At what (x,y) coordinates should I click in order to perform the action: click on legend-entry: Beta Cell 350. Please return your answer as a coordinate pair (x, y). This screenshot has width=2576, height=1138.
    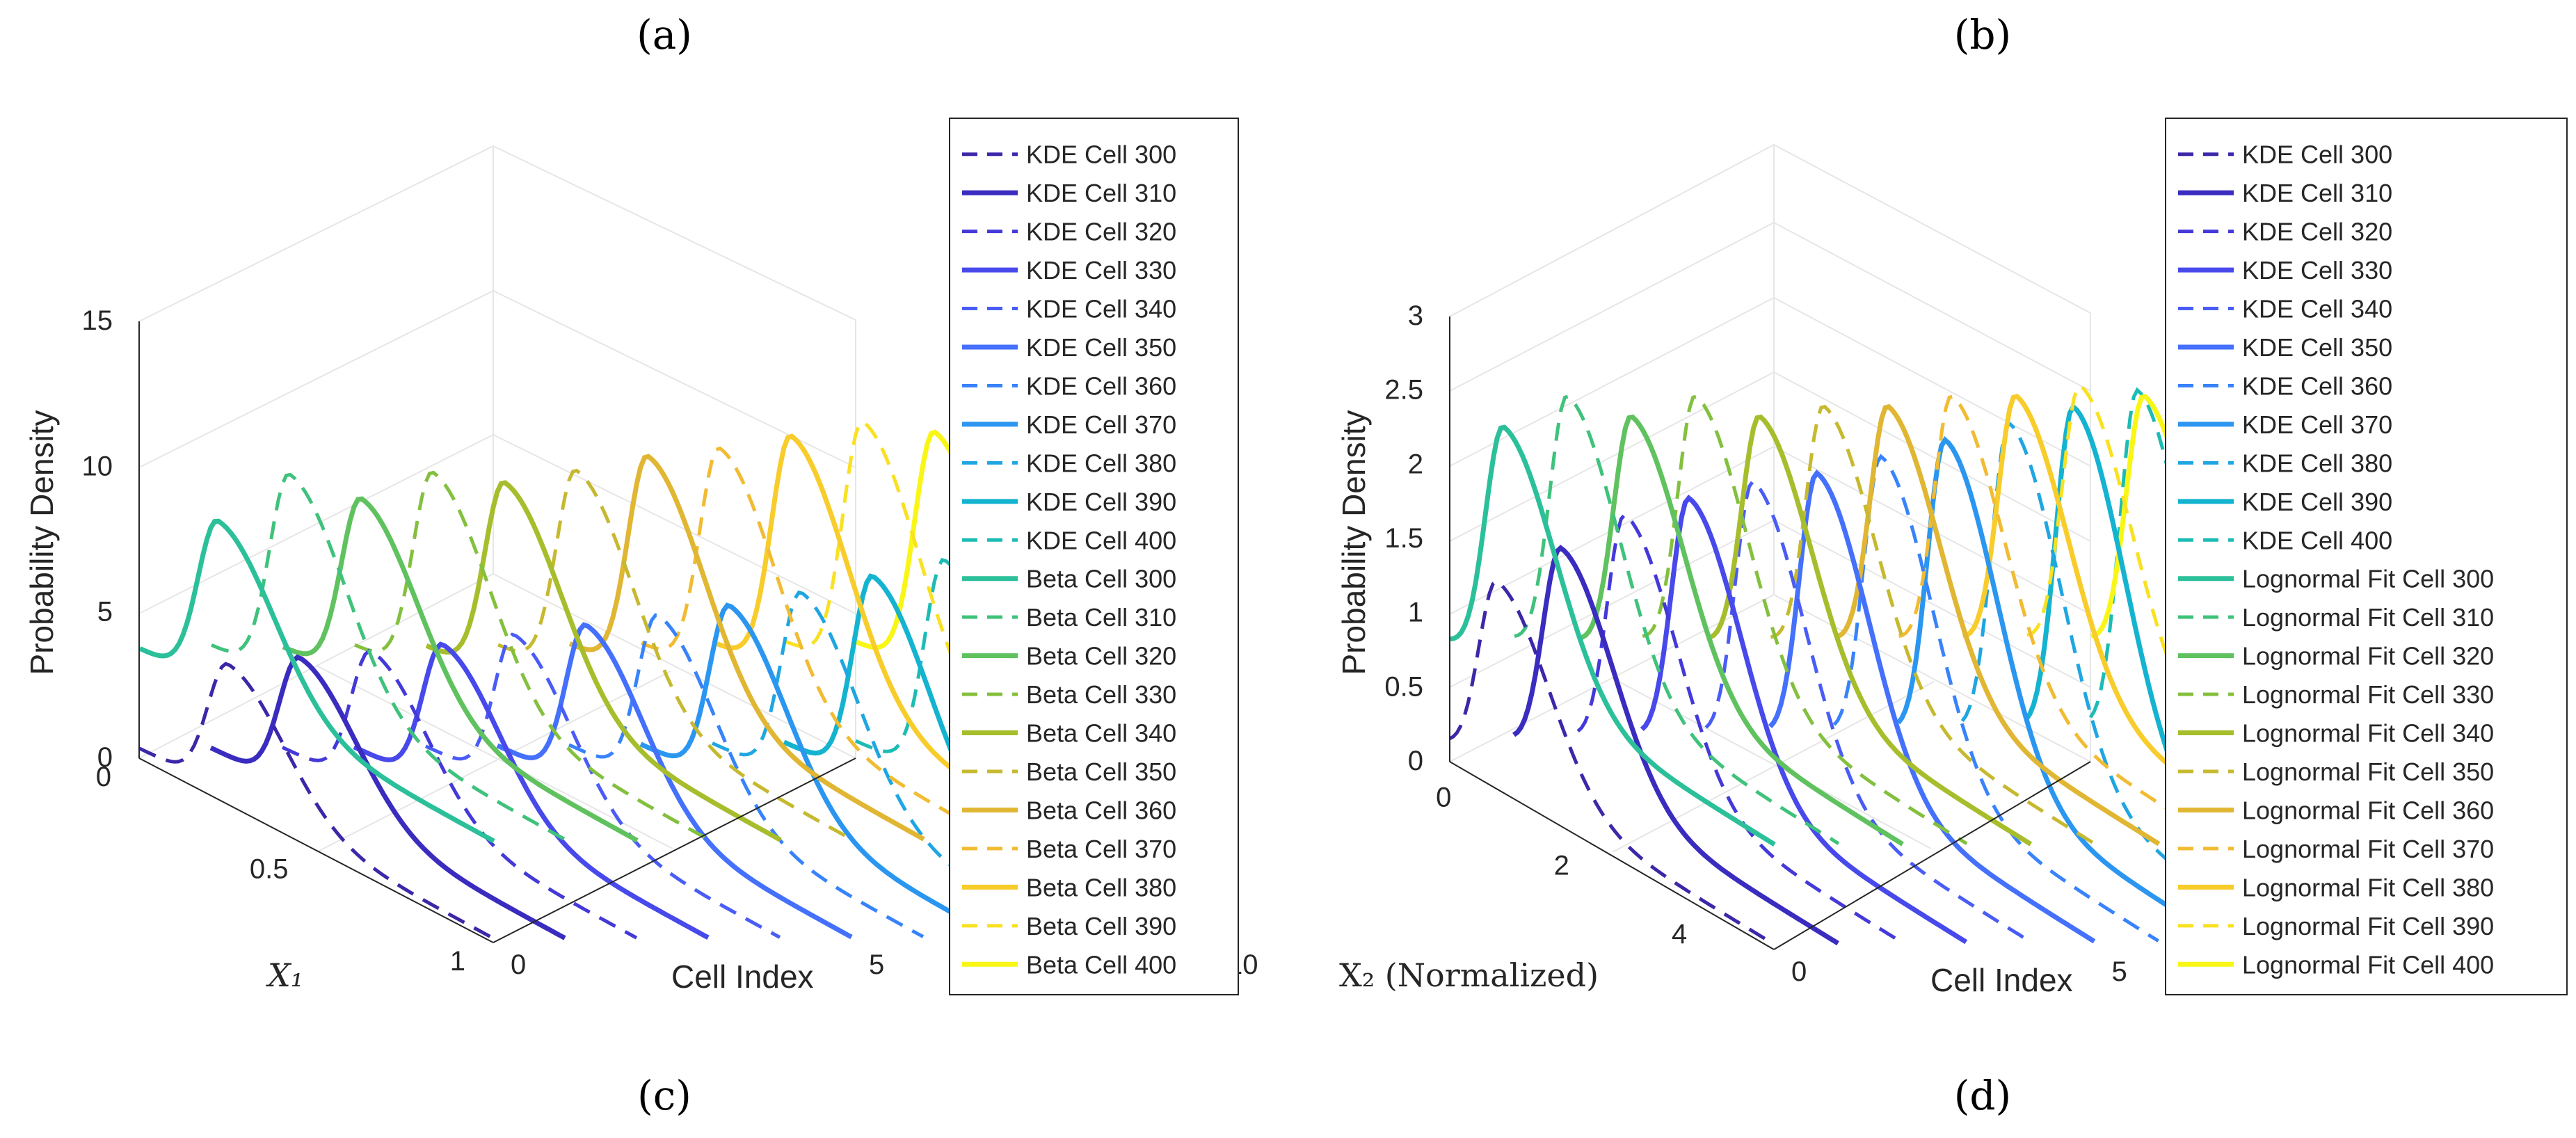
    Looking at the image, I should click on (1101, 772).